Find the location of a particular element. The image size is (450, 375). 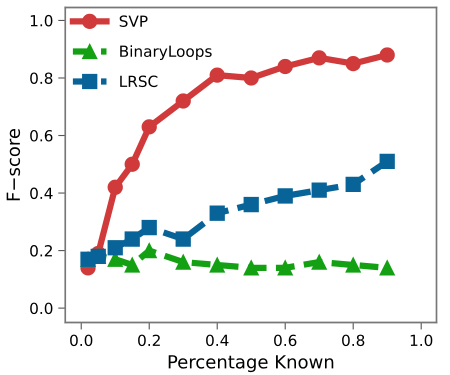

x-tick-label: 0.6 is located at coordinates (285, 340).